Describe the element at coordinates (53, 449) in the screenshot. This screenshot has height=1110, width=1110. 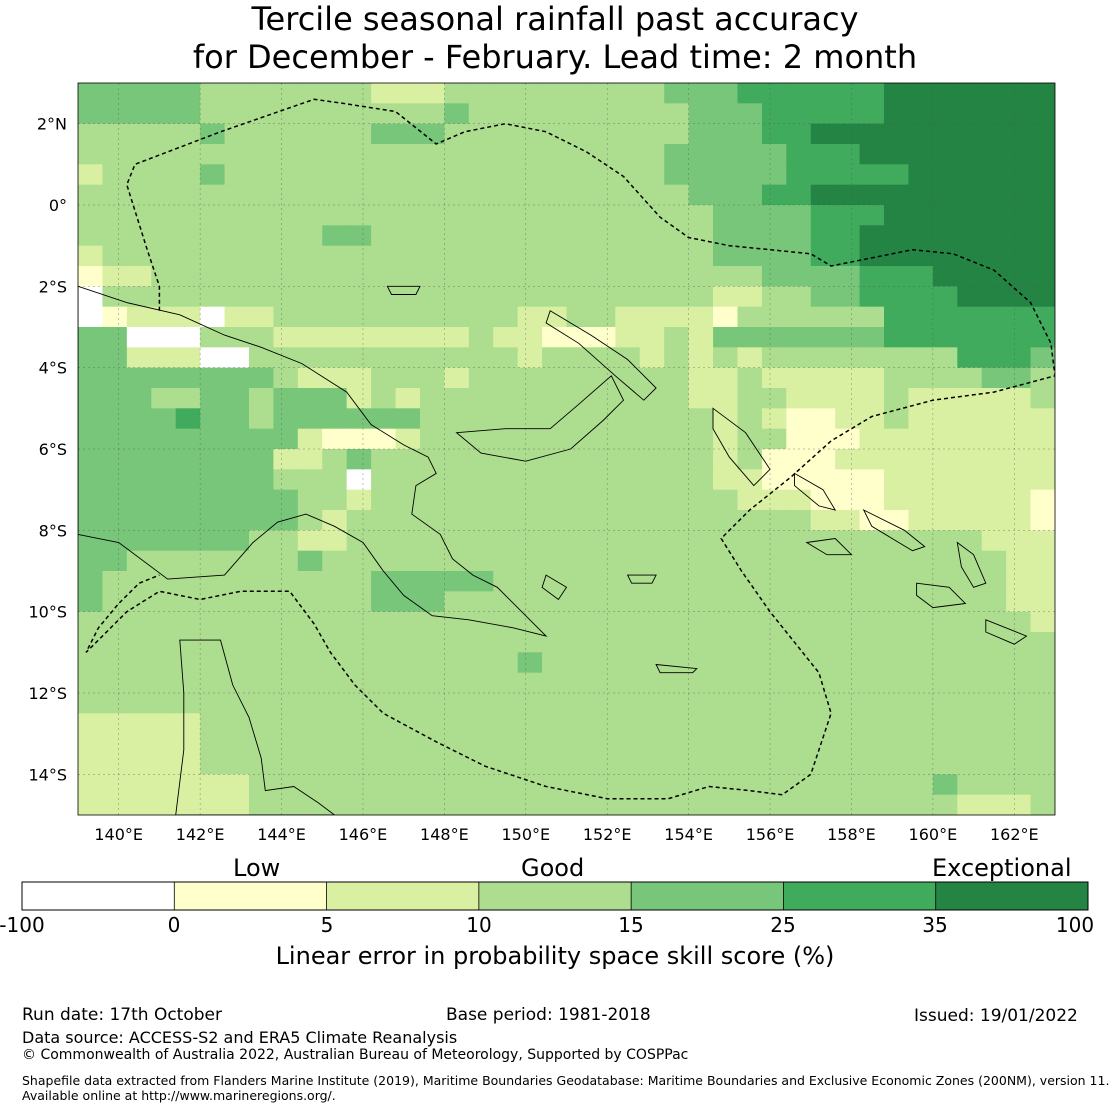
I see `latitude-tick-label: 6°S` at that location.